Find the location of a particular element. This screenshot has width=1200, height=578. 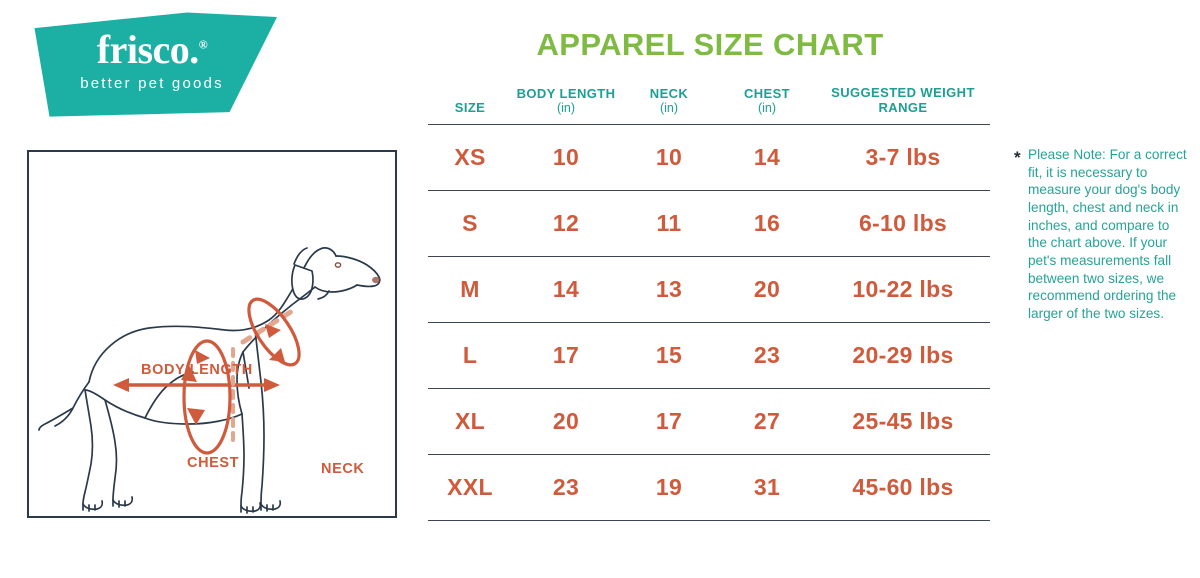

column-header-chest: CHEST (in) is located at coordinates (767, 105).